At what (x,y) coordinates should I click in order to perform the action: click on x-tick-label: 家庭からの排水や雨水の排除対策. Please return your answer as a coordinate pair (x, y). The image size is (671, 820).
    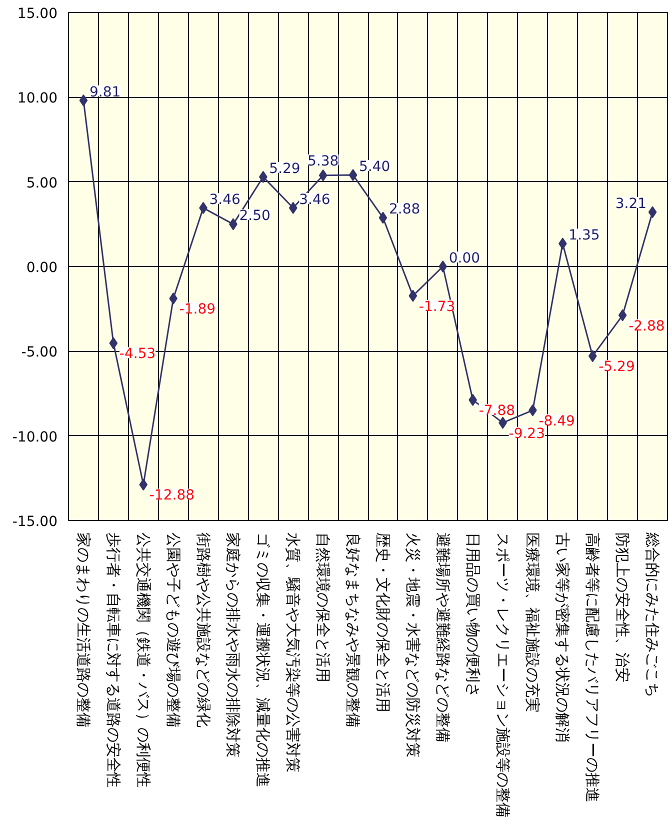
    Looking at the image, I should click on (233, 645).